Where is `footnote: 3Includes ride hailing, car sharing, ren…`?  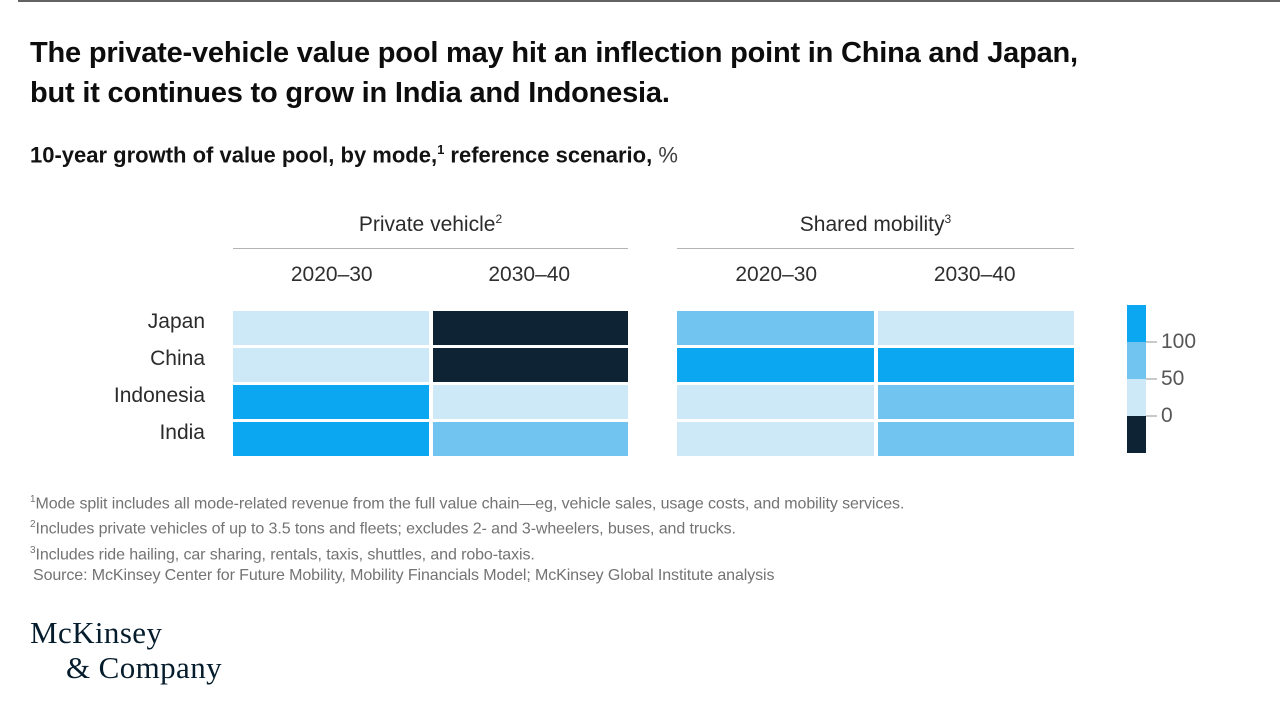
footnote: 3Includes ride hailing, car sharing, ren… is located at coordinates (590, 552).